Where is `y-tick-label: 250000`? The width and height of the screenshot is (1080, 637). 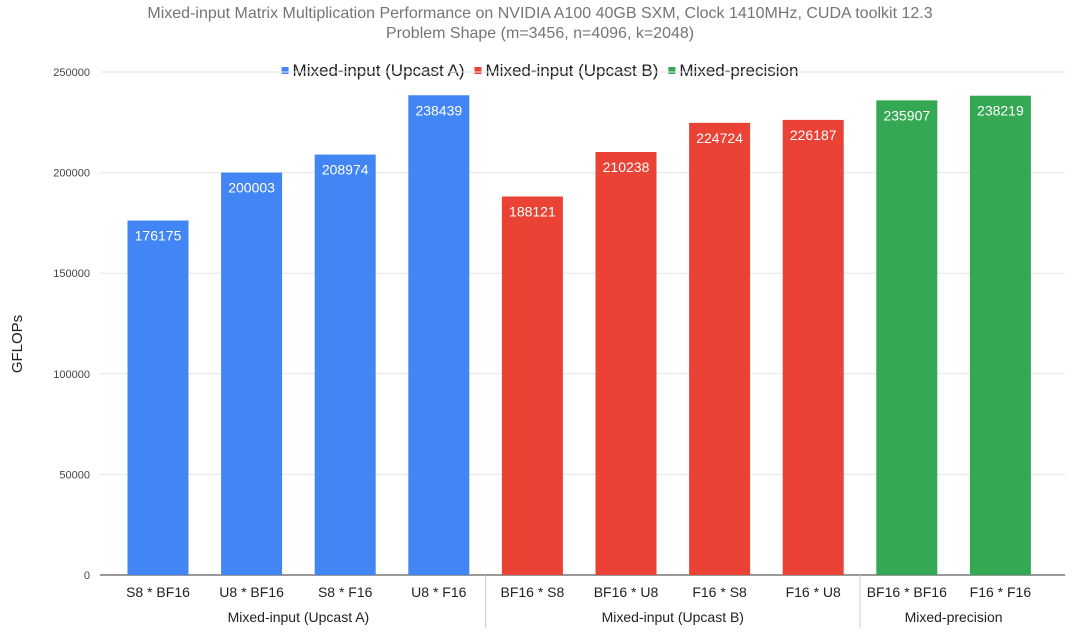 y-tick-label: 250000 is located at coordinates (71, 73).